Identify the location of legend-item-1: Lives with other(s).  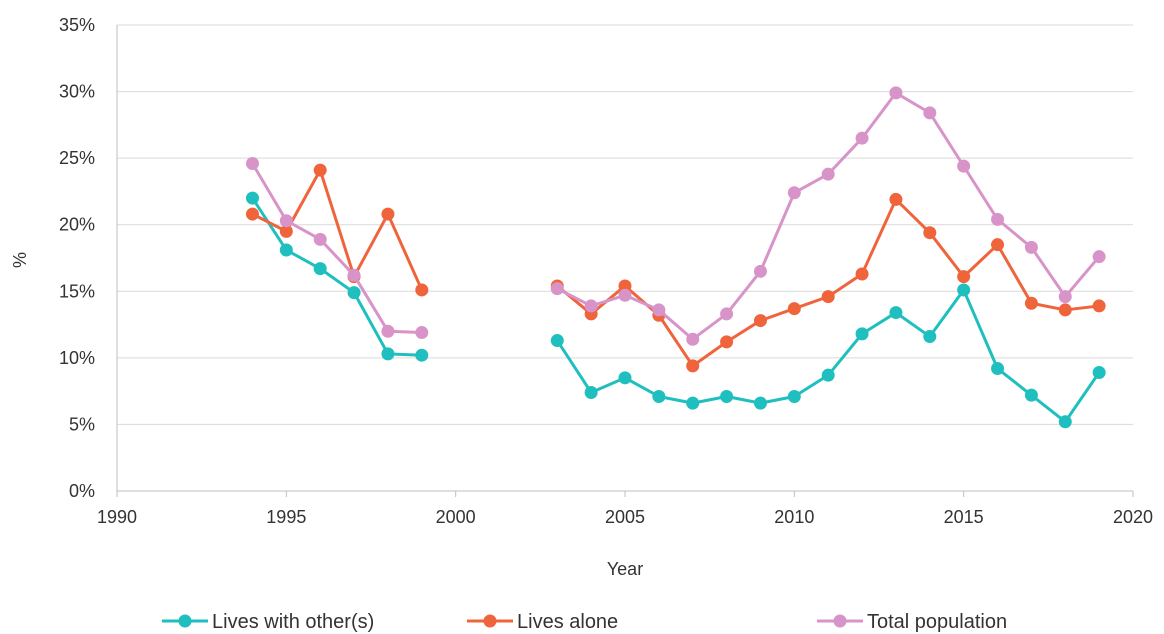
(268, 622).